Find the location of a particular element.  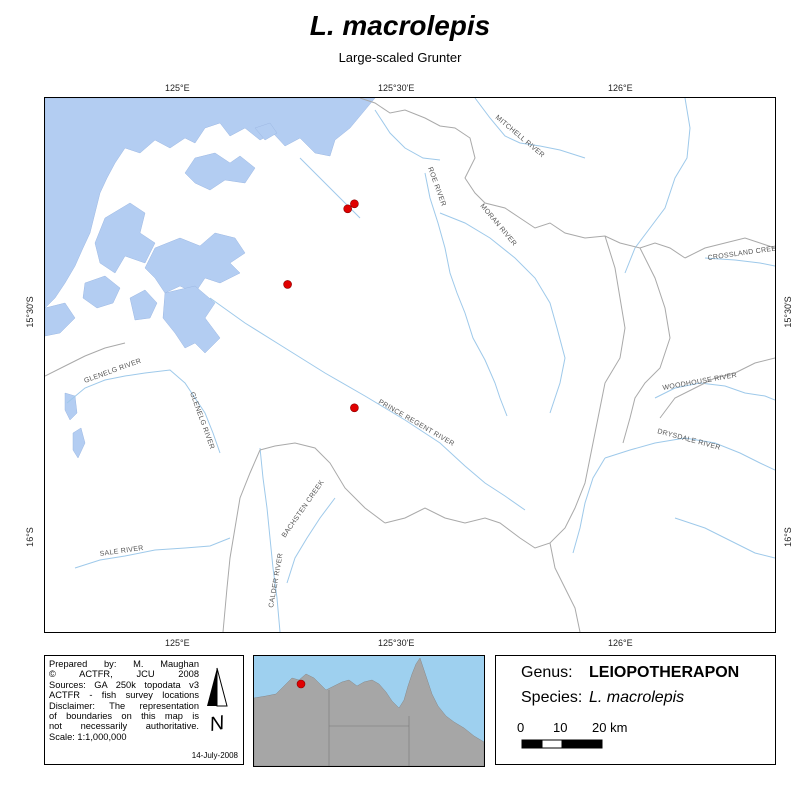

credit-line: Scale: 1:1,000,000 is located at coordinates (88, 736).